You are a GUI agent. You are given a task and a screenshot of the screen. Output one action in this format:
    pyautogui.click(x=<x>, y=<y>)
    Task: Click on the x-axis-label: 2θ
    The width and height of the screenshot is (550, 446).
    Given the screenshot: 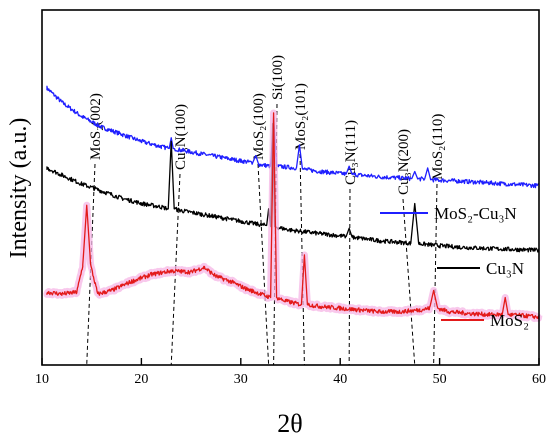 What is the action you would take?
    pyautogui.click(x=289, y=423)
    